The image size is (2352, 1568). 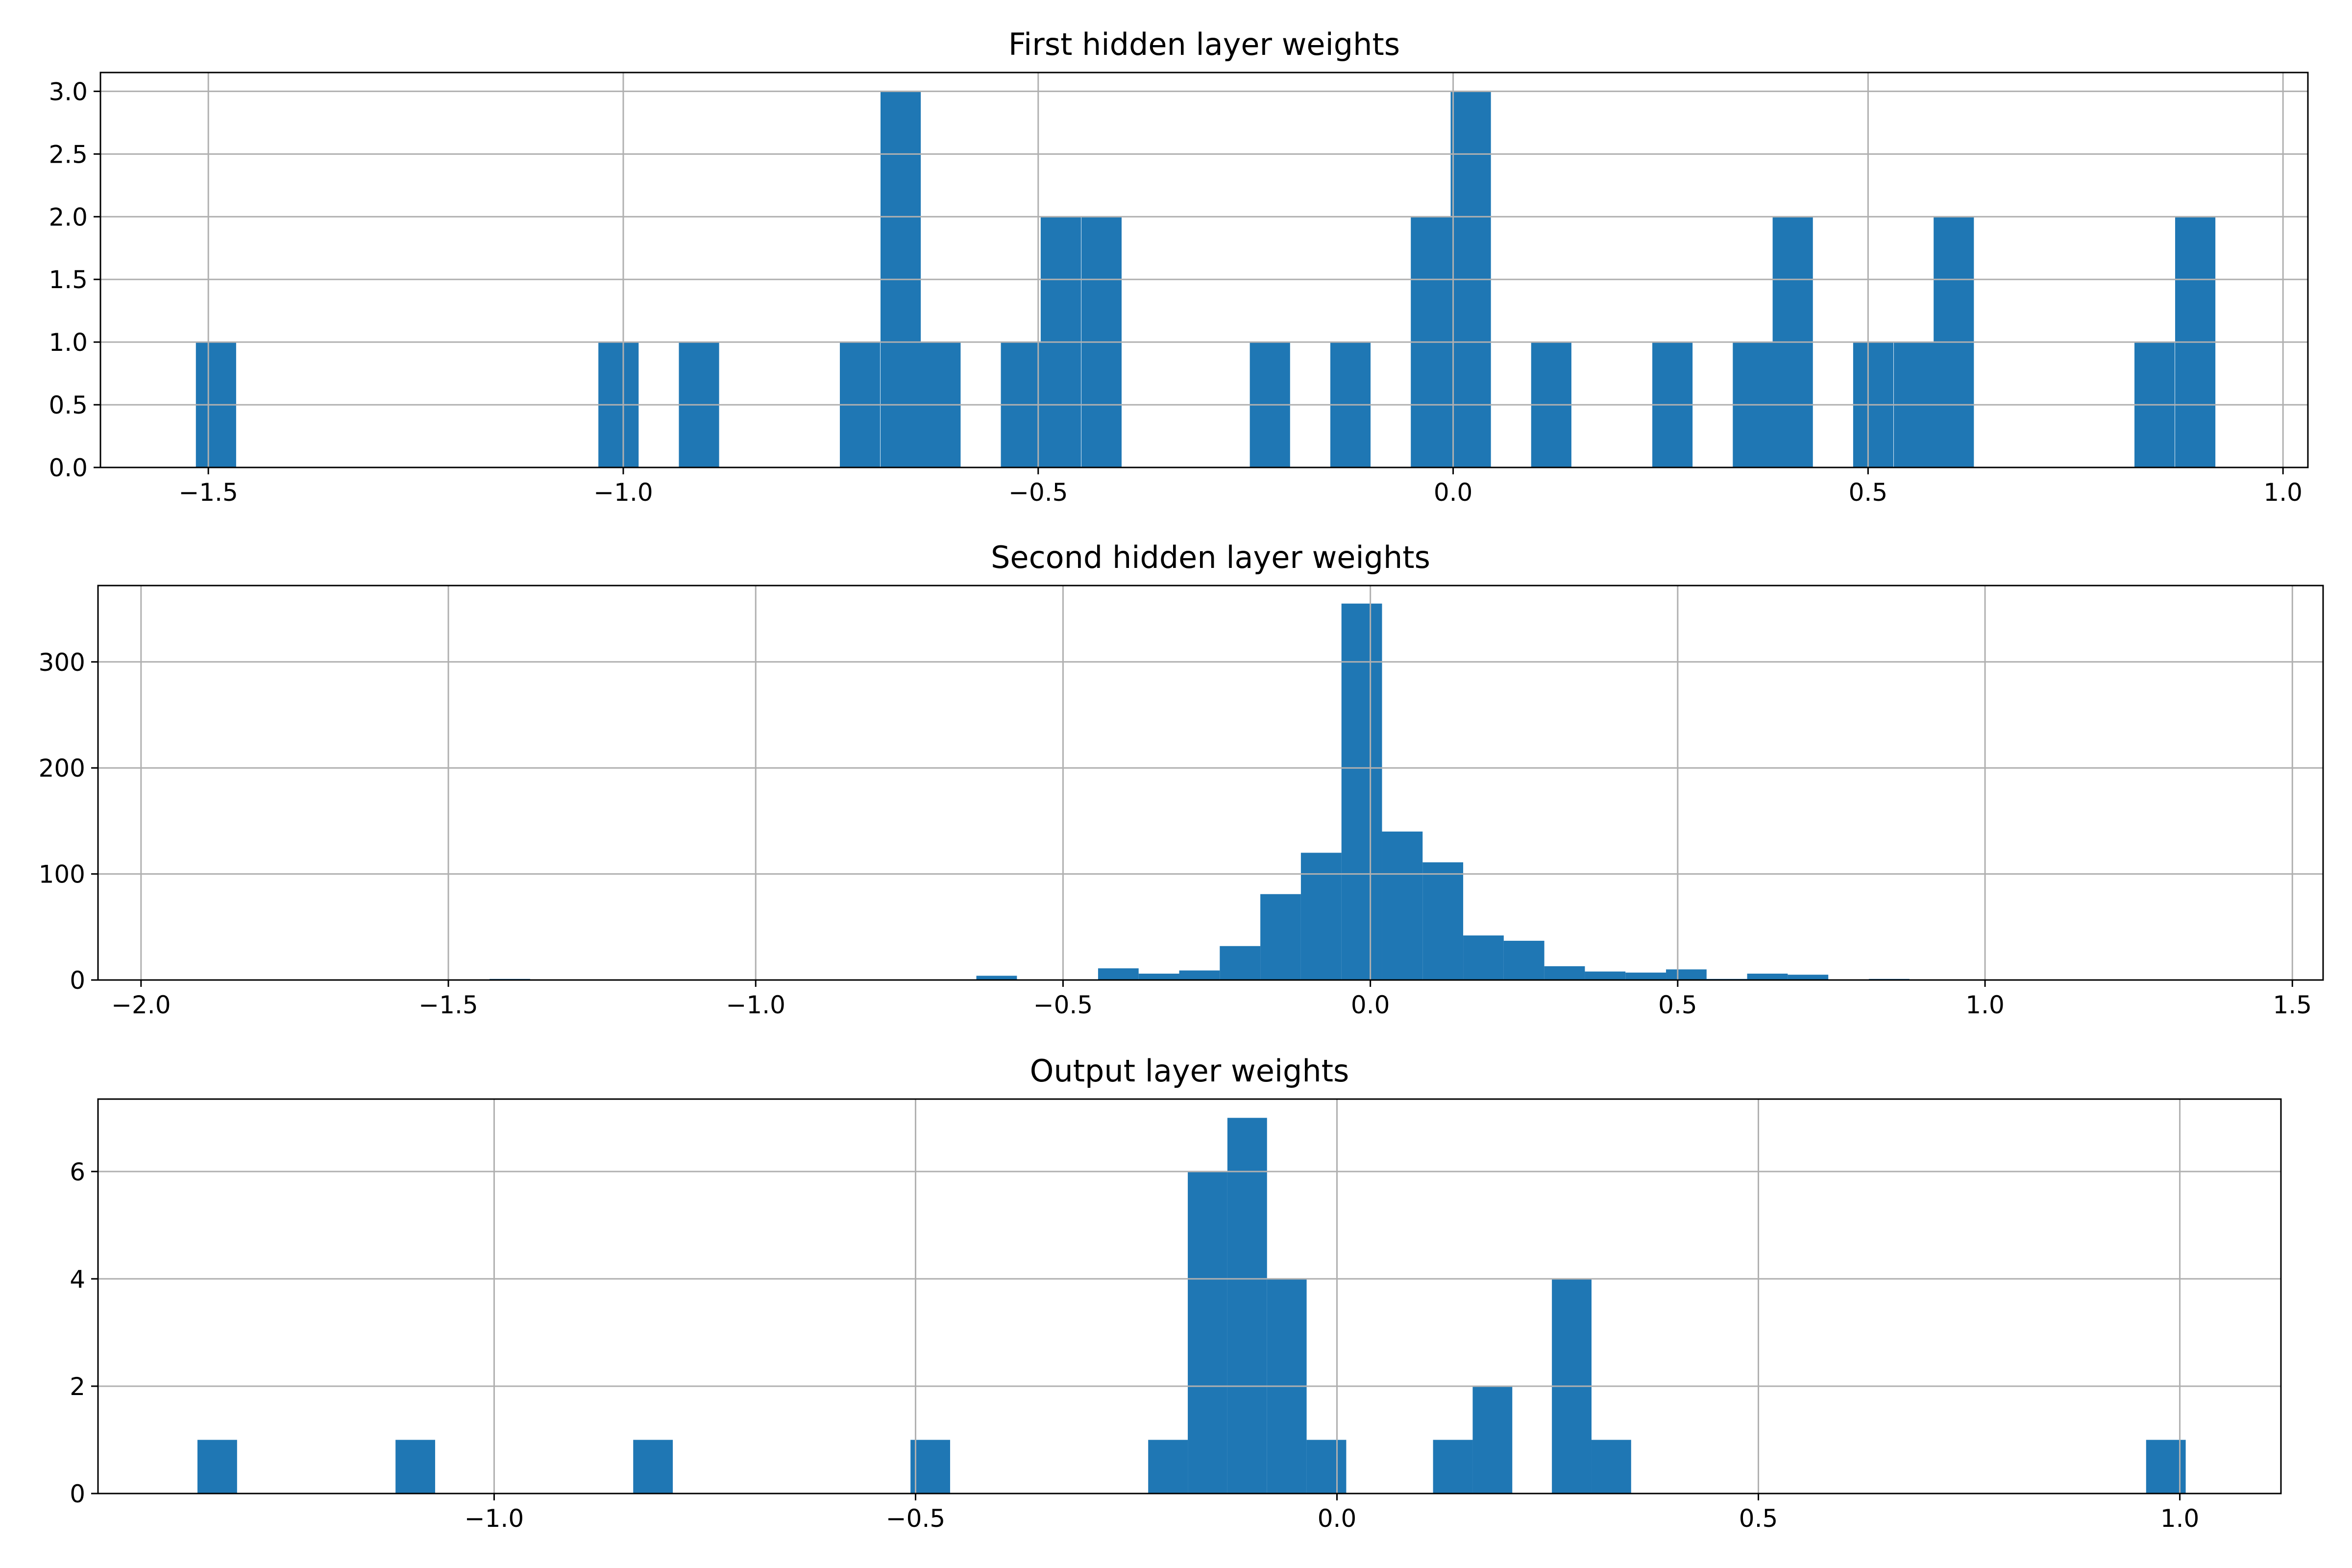 I want to click on output-x-tick-label: 1.0, so click(x=2180, y=1518).